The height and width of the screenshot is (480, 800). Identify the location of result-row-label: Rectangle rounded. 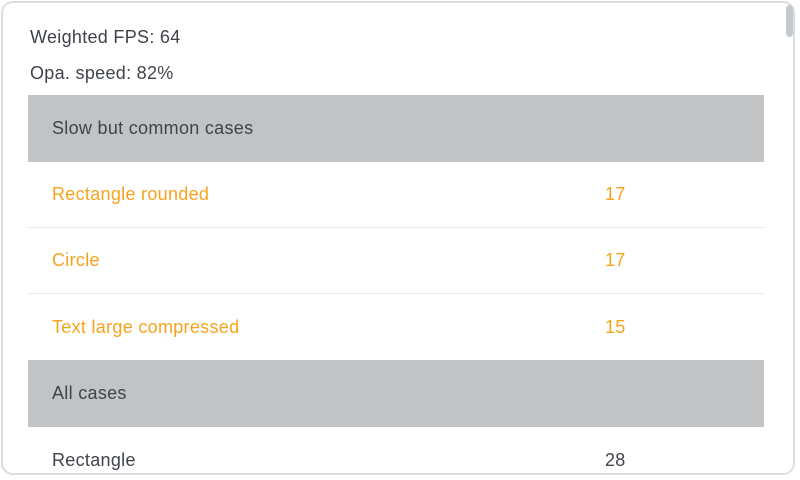
(131, 194).